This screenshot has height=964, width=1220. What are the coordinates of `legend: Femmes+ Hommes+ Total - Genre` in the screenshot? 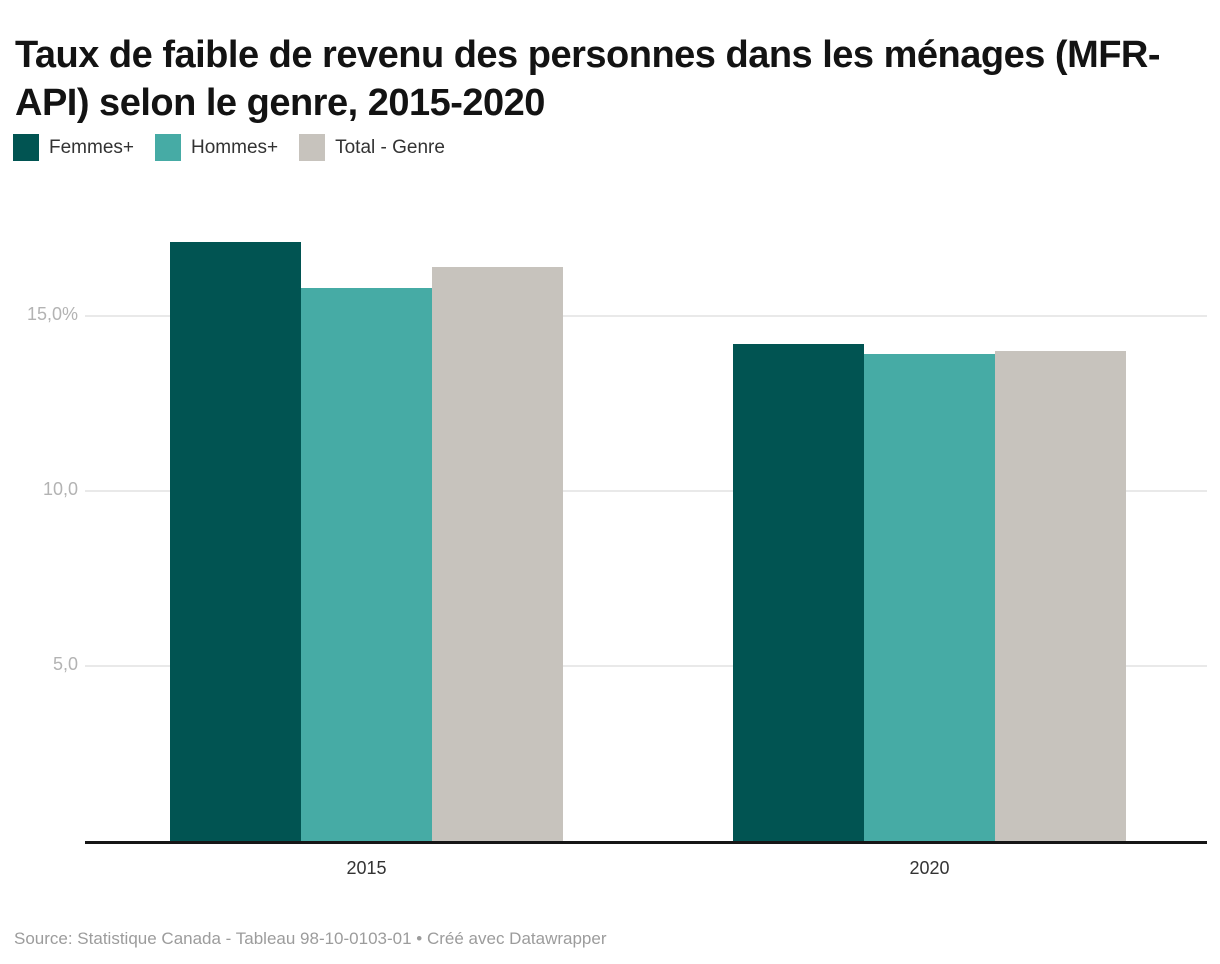 It's located at (229, 147).